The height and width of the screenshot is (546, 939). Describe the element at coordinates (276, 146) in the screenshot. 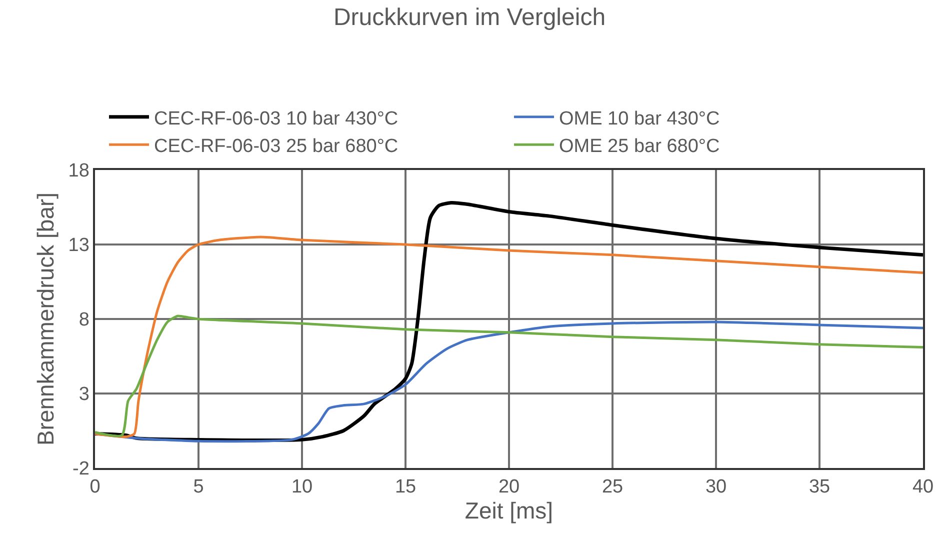

I see `legend-label: CEC-RF-06-03 25 bar 680°C` at that location.